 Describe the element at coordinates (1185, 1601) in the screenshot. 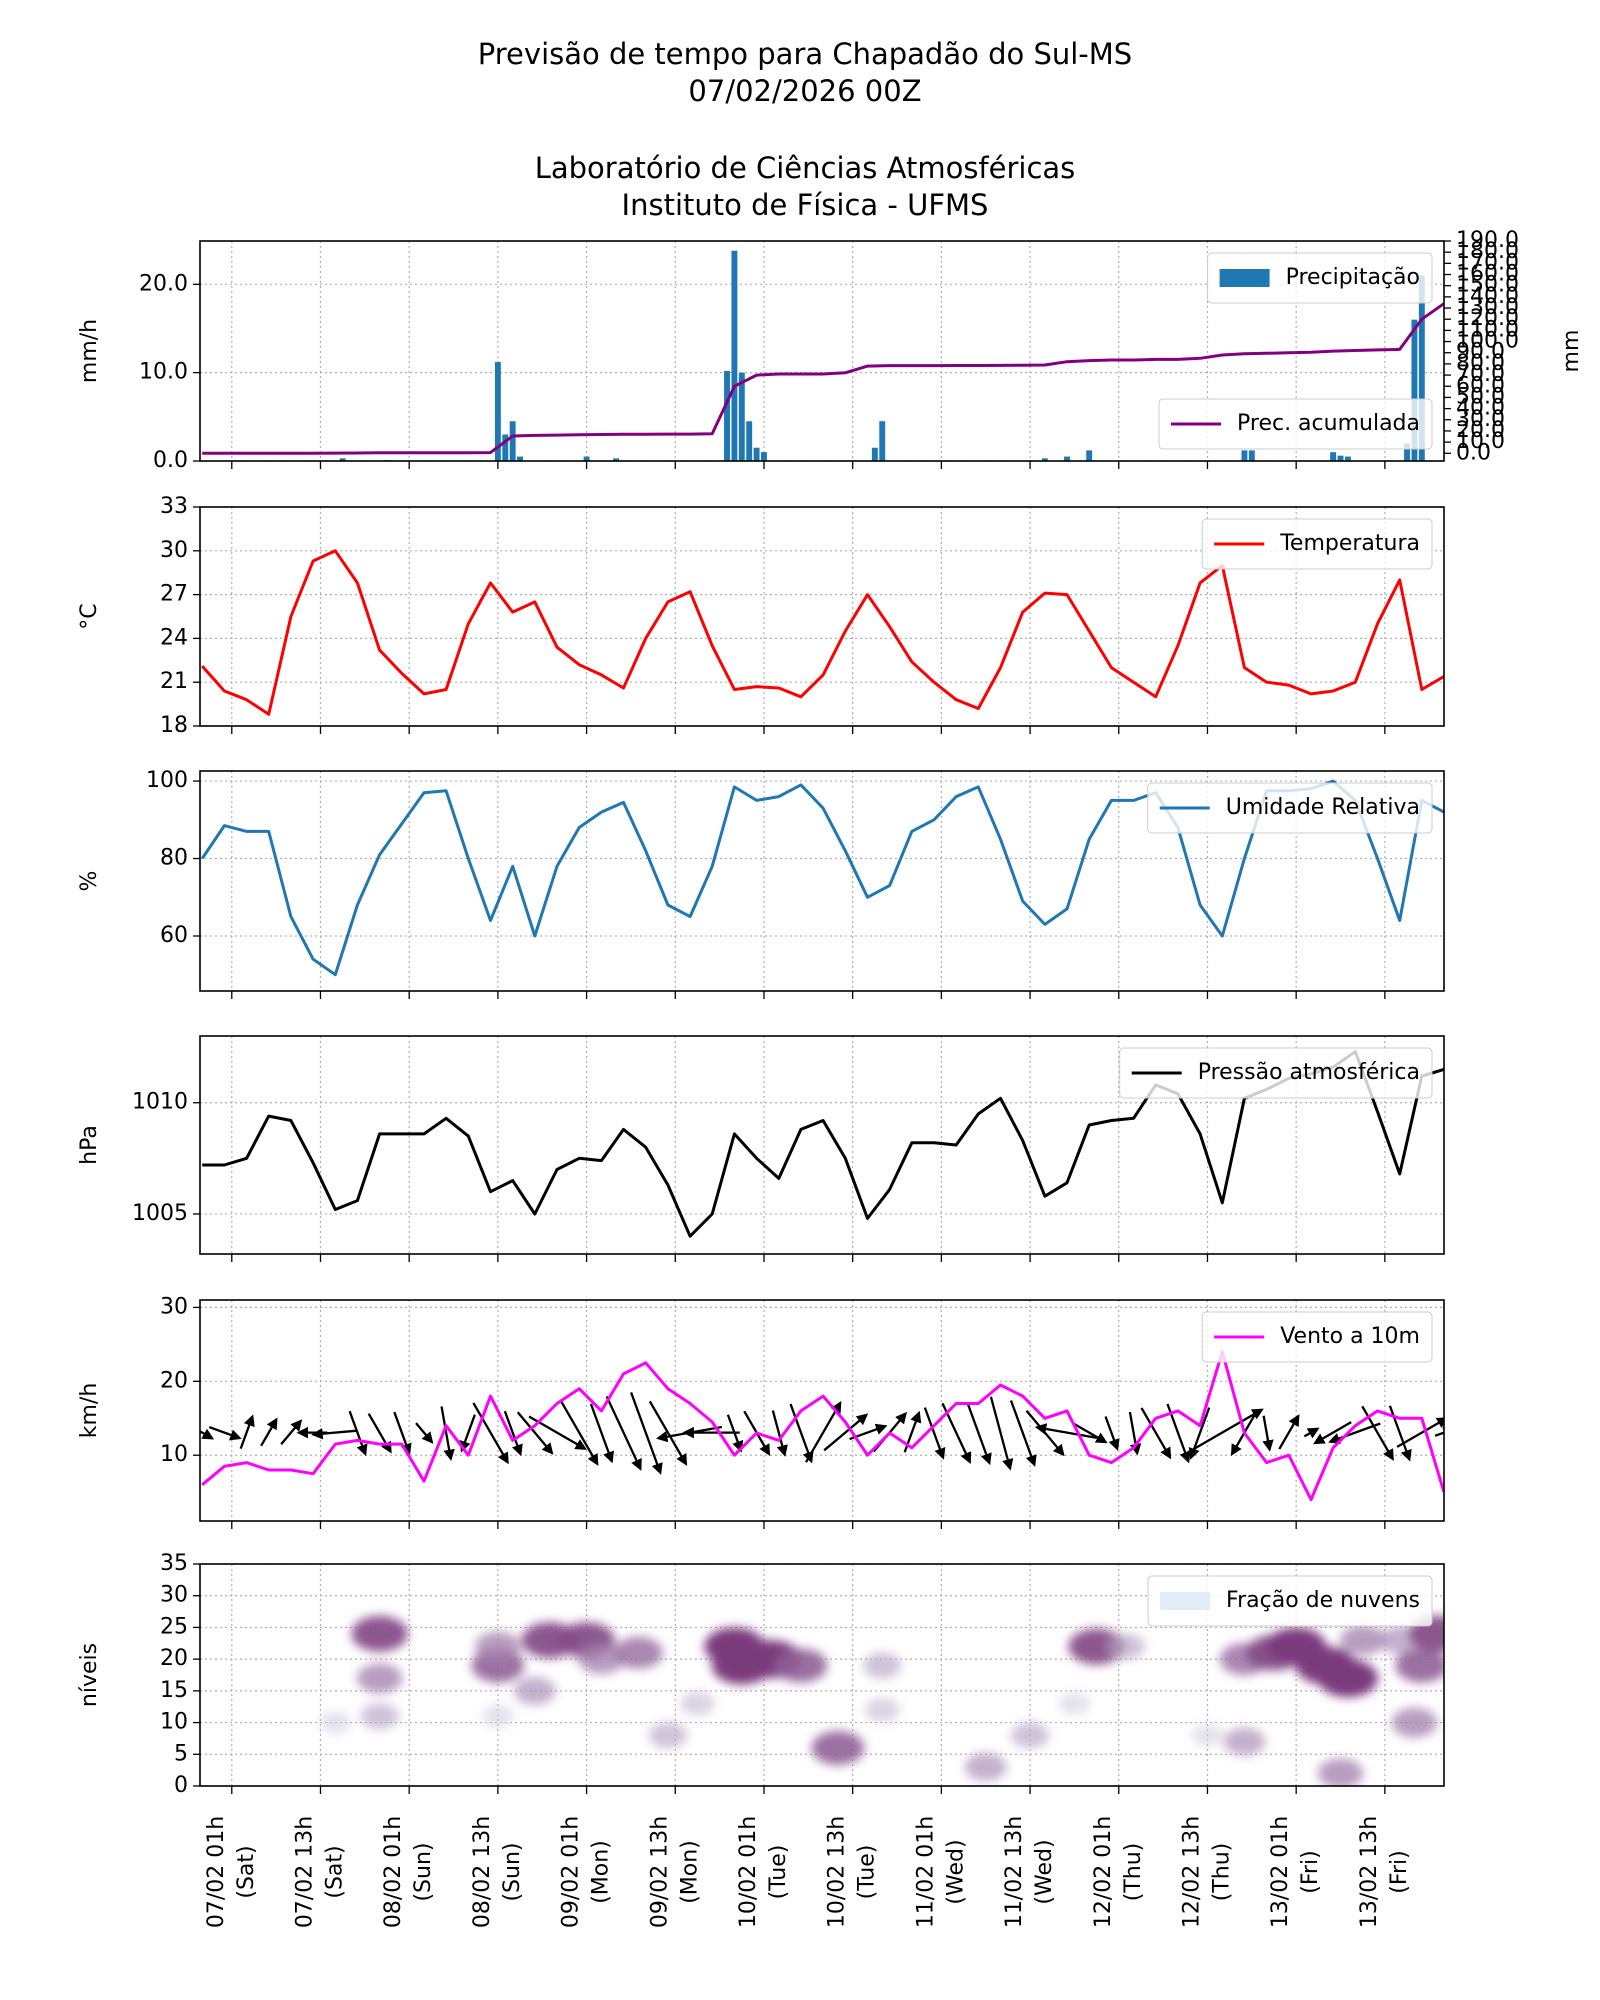

I see `legend-handle` at that location.